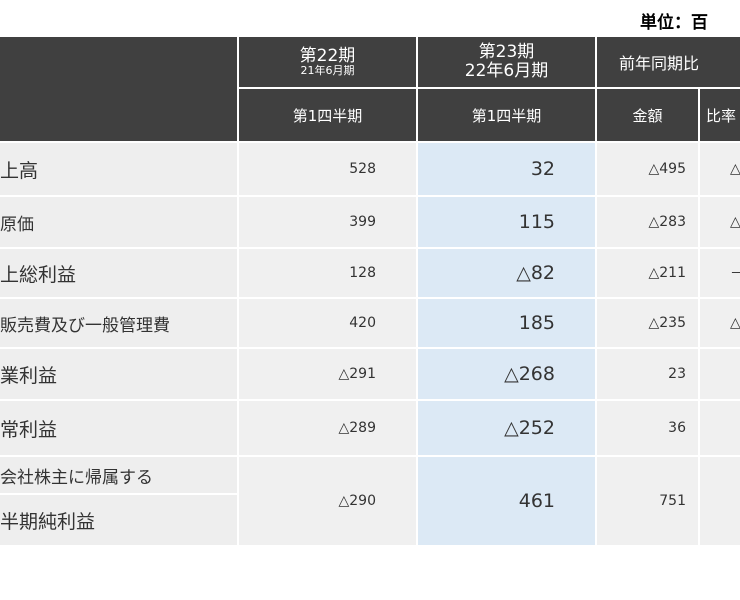 The width and height of the screenshot is (740, 600). Describe the element at coordinates (118, 273) in the screenshot. I see `row-label: 上総利益` at that location.